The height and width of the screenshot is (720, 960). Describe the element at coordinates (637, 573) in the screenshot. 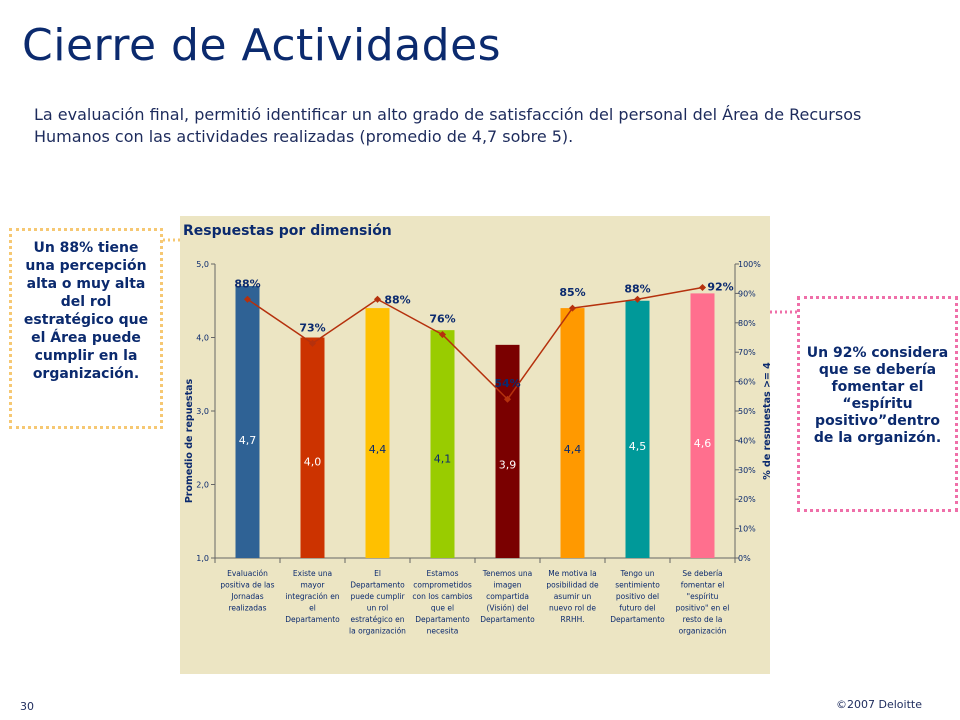

I see `category-label-line: Tengo un` at that location.